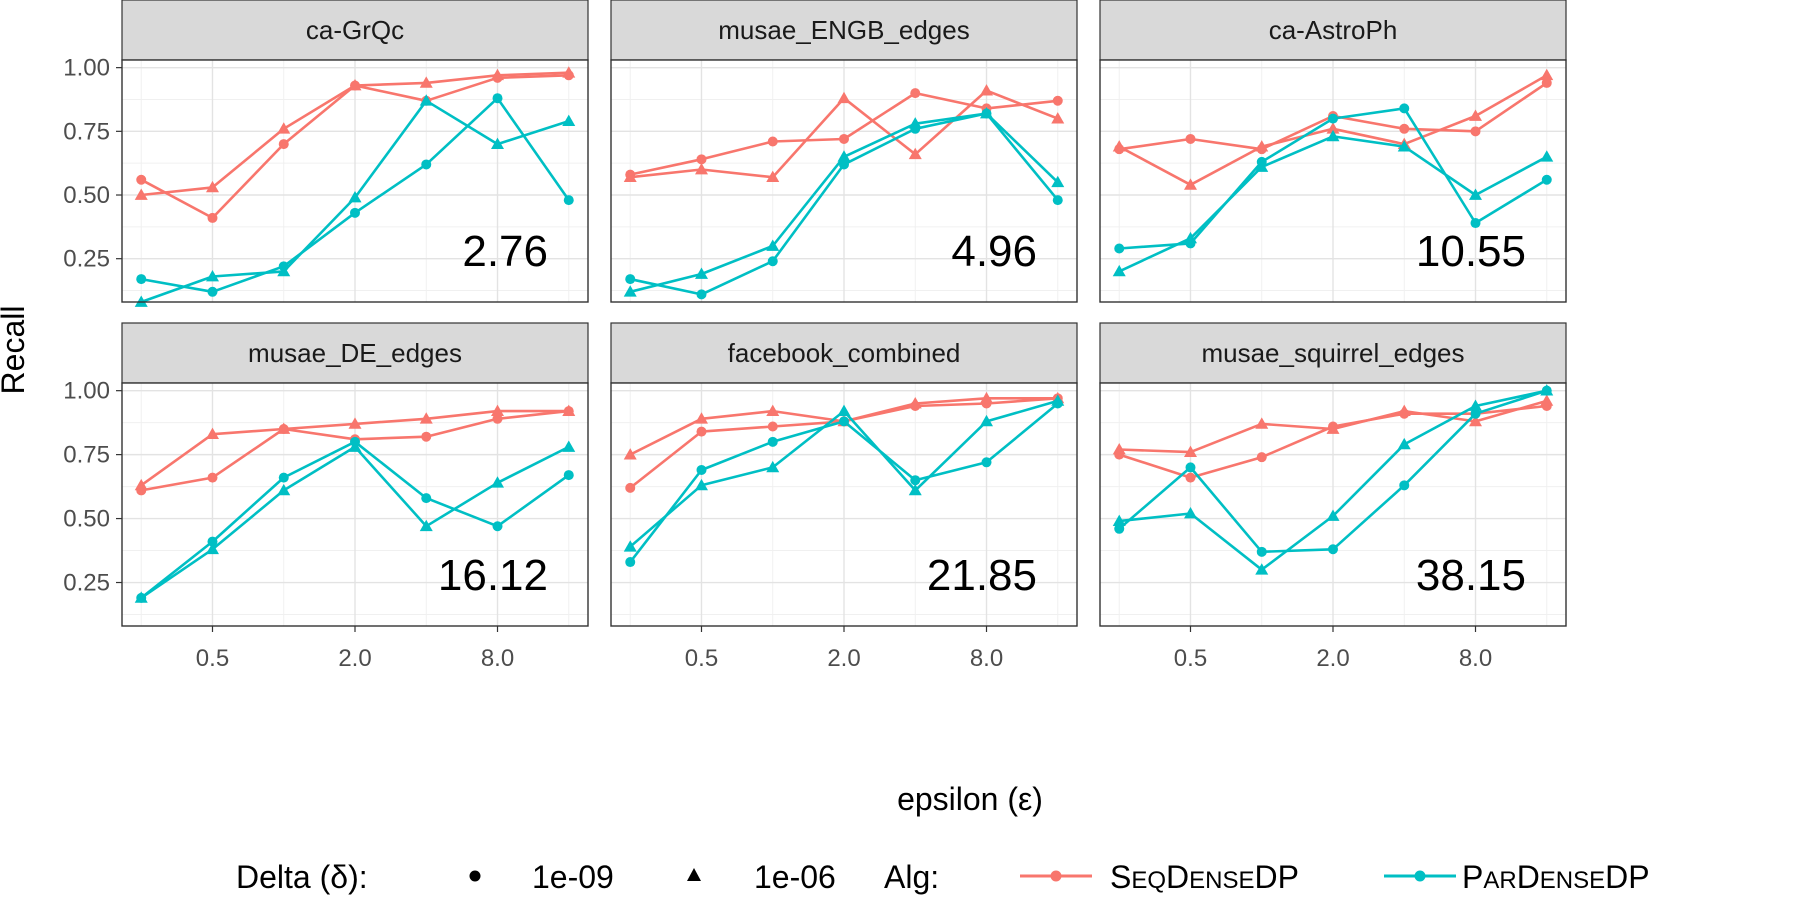  I want to click on panel-strip-title: musae_ENGB_edges, so click(843, 30).